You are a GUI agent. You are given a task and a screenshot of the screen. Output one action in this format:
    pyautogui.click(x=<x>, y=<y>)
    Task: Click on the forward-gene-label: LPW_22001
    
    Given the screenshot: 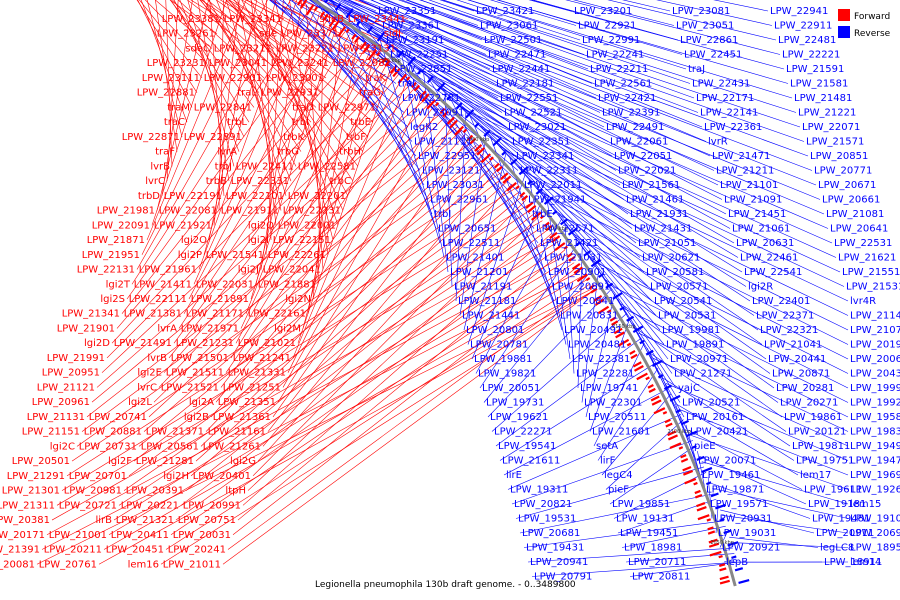 What is the action you would take?
    pyautogui.click(x=307, y=225)
    